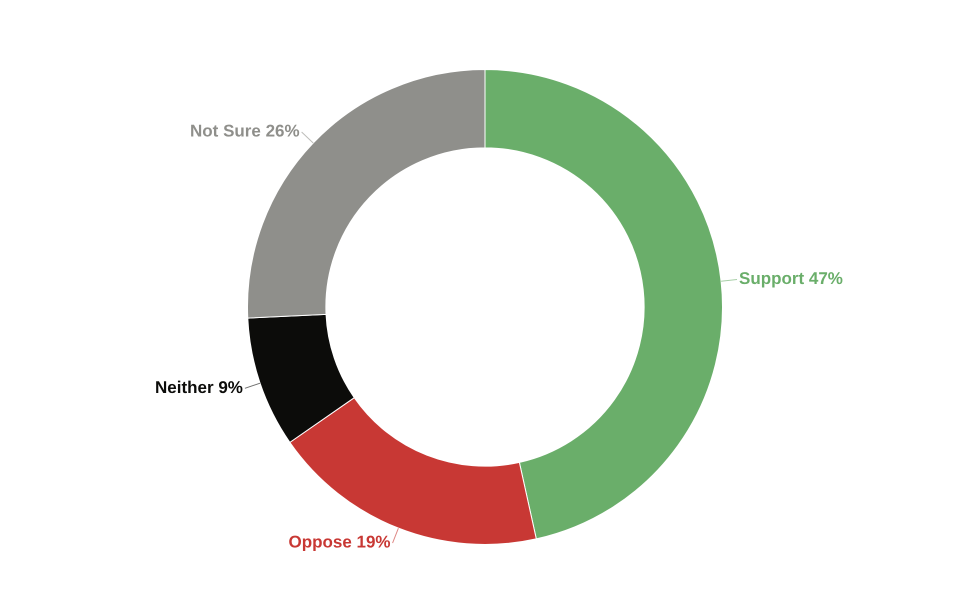 This screenshot has height=607, width=980. Describe the element at coordinates (339, 542) in the screenshot. I see `slice-label: Oppose 19%` at that location.